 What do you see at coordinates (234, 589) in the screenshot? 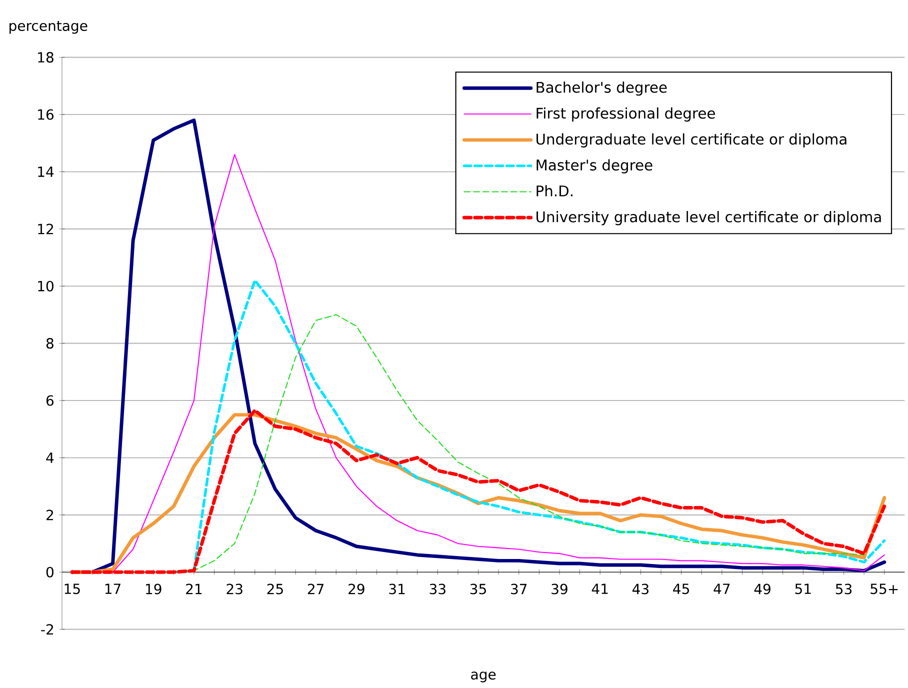
I see `x-tick-label: 23` at bounding box center [234, 589].